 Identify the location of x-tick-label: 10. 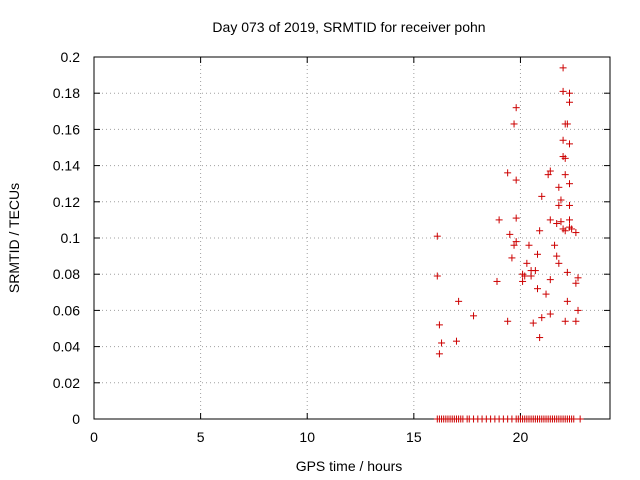
(307, 437).